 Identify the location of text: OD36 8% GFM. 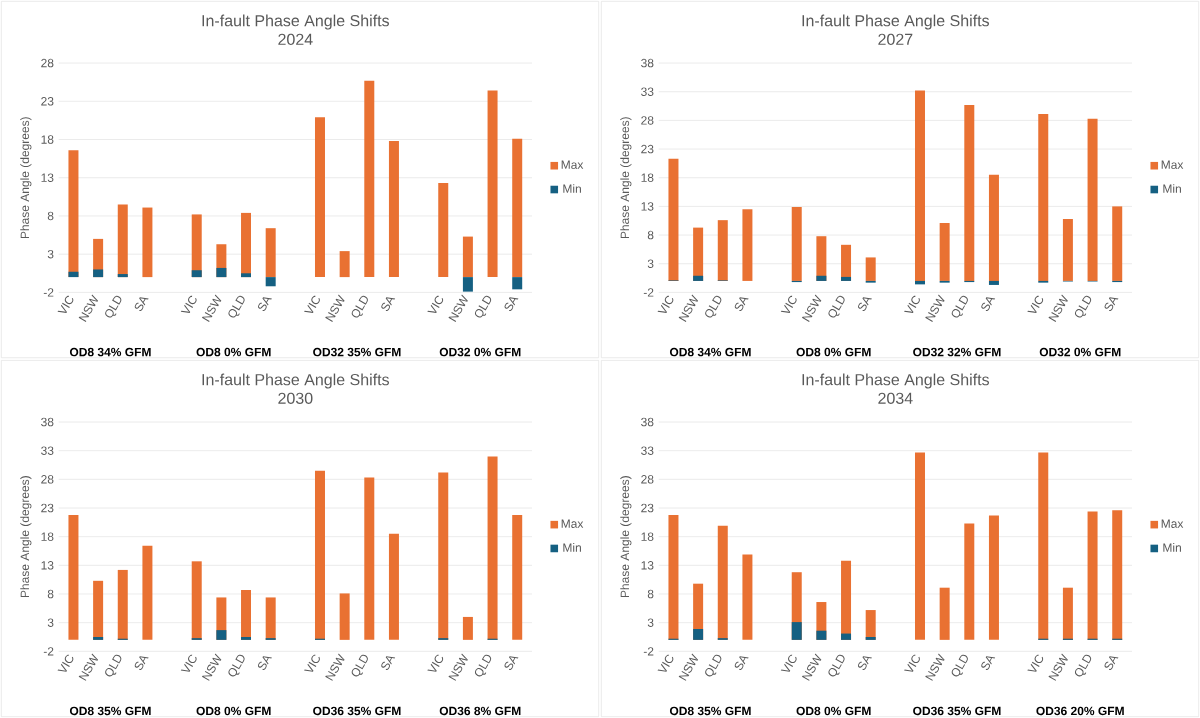
(480, 711).